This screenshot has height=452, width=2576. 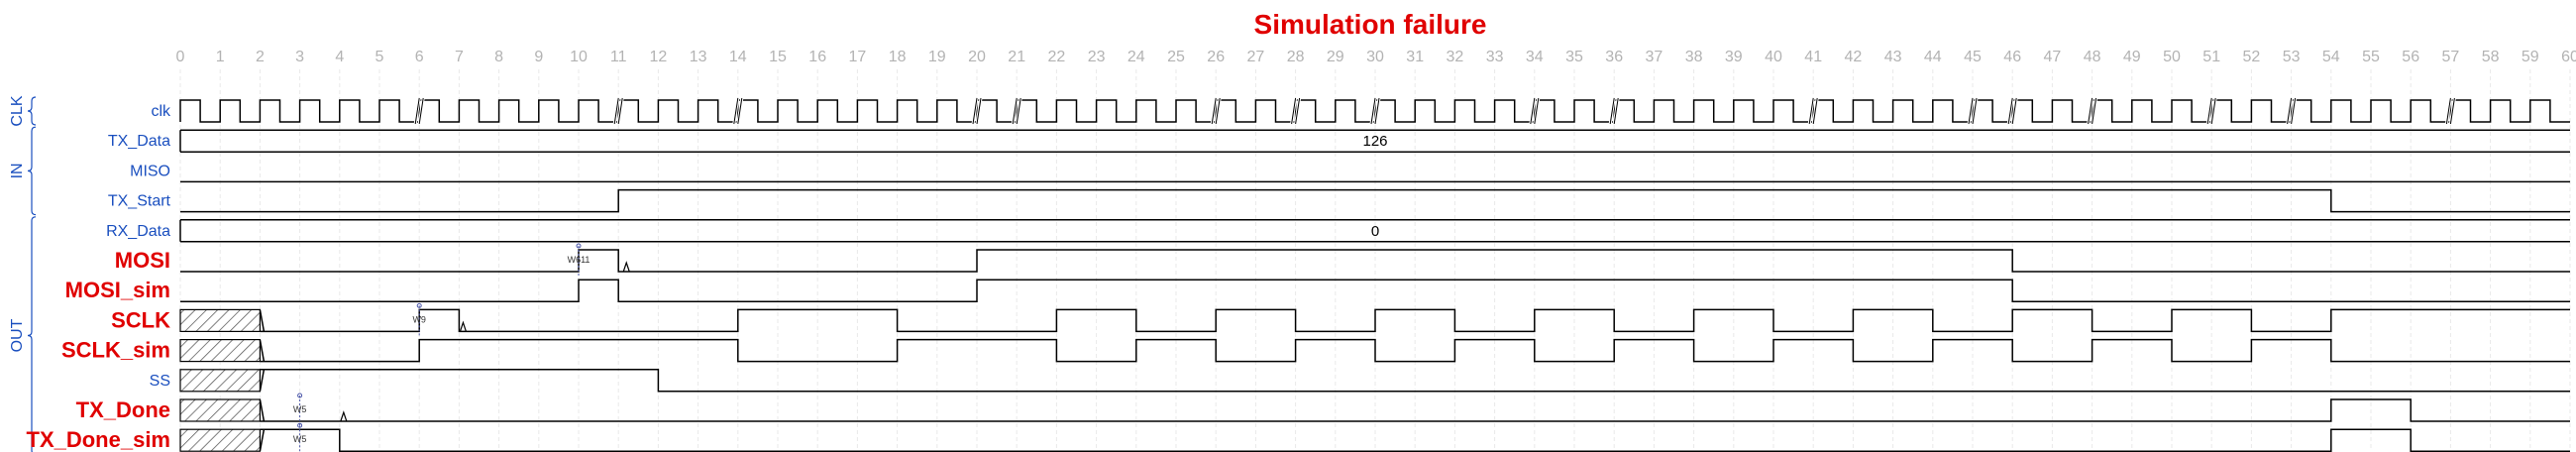 I want to click on tick-label: 32, so click(x=1455, y=57).